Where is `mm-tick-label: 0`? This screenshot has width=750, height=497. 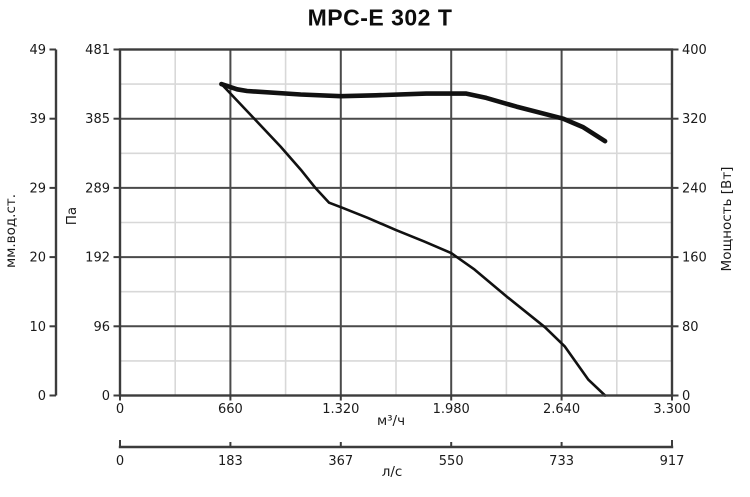 mm-tick-label: 0 is located at coordinates (42, 396).